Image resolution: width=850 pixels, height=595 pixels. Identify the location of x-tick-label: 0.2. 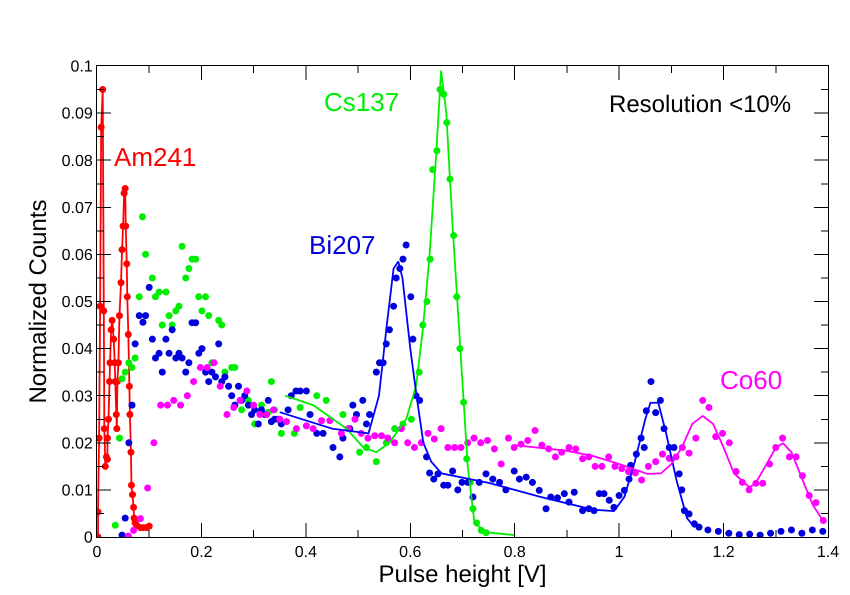
(201, 553).